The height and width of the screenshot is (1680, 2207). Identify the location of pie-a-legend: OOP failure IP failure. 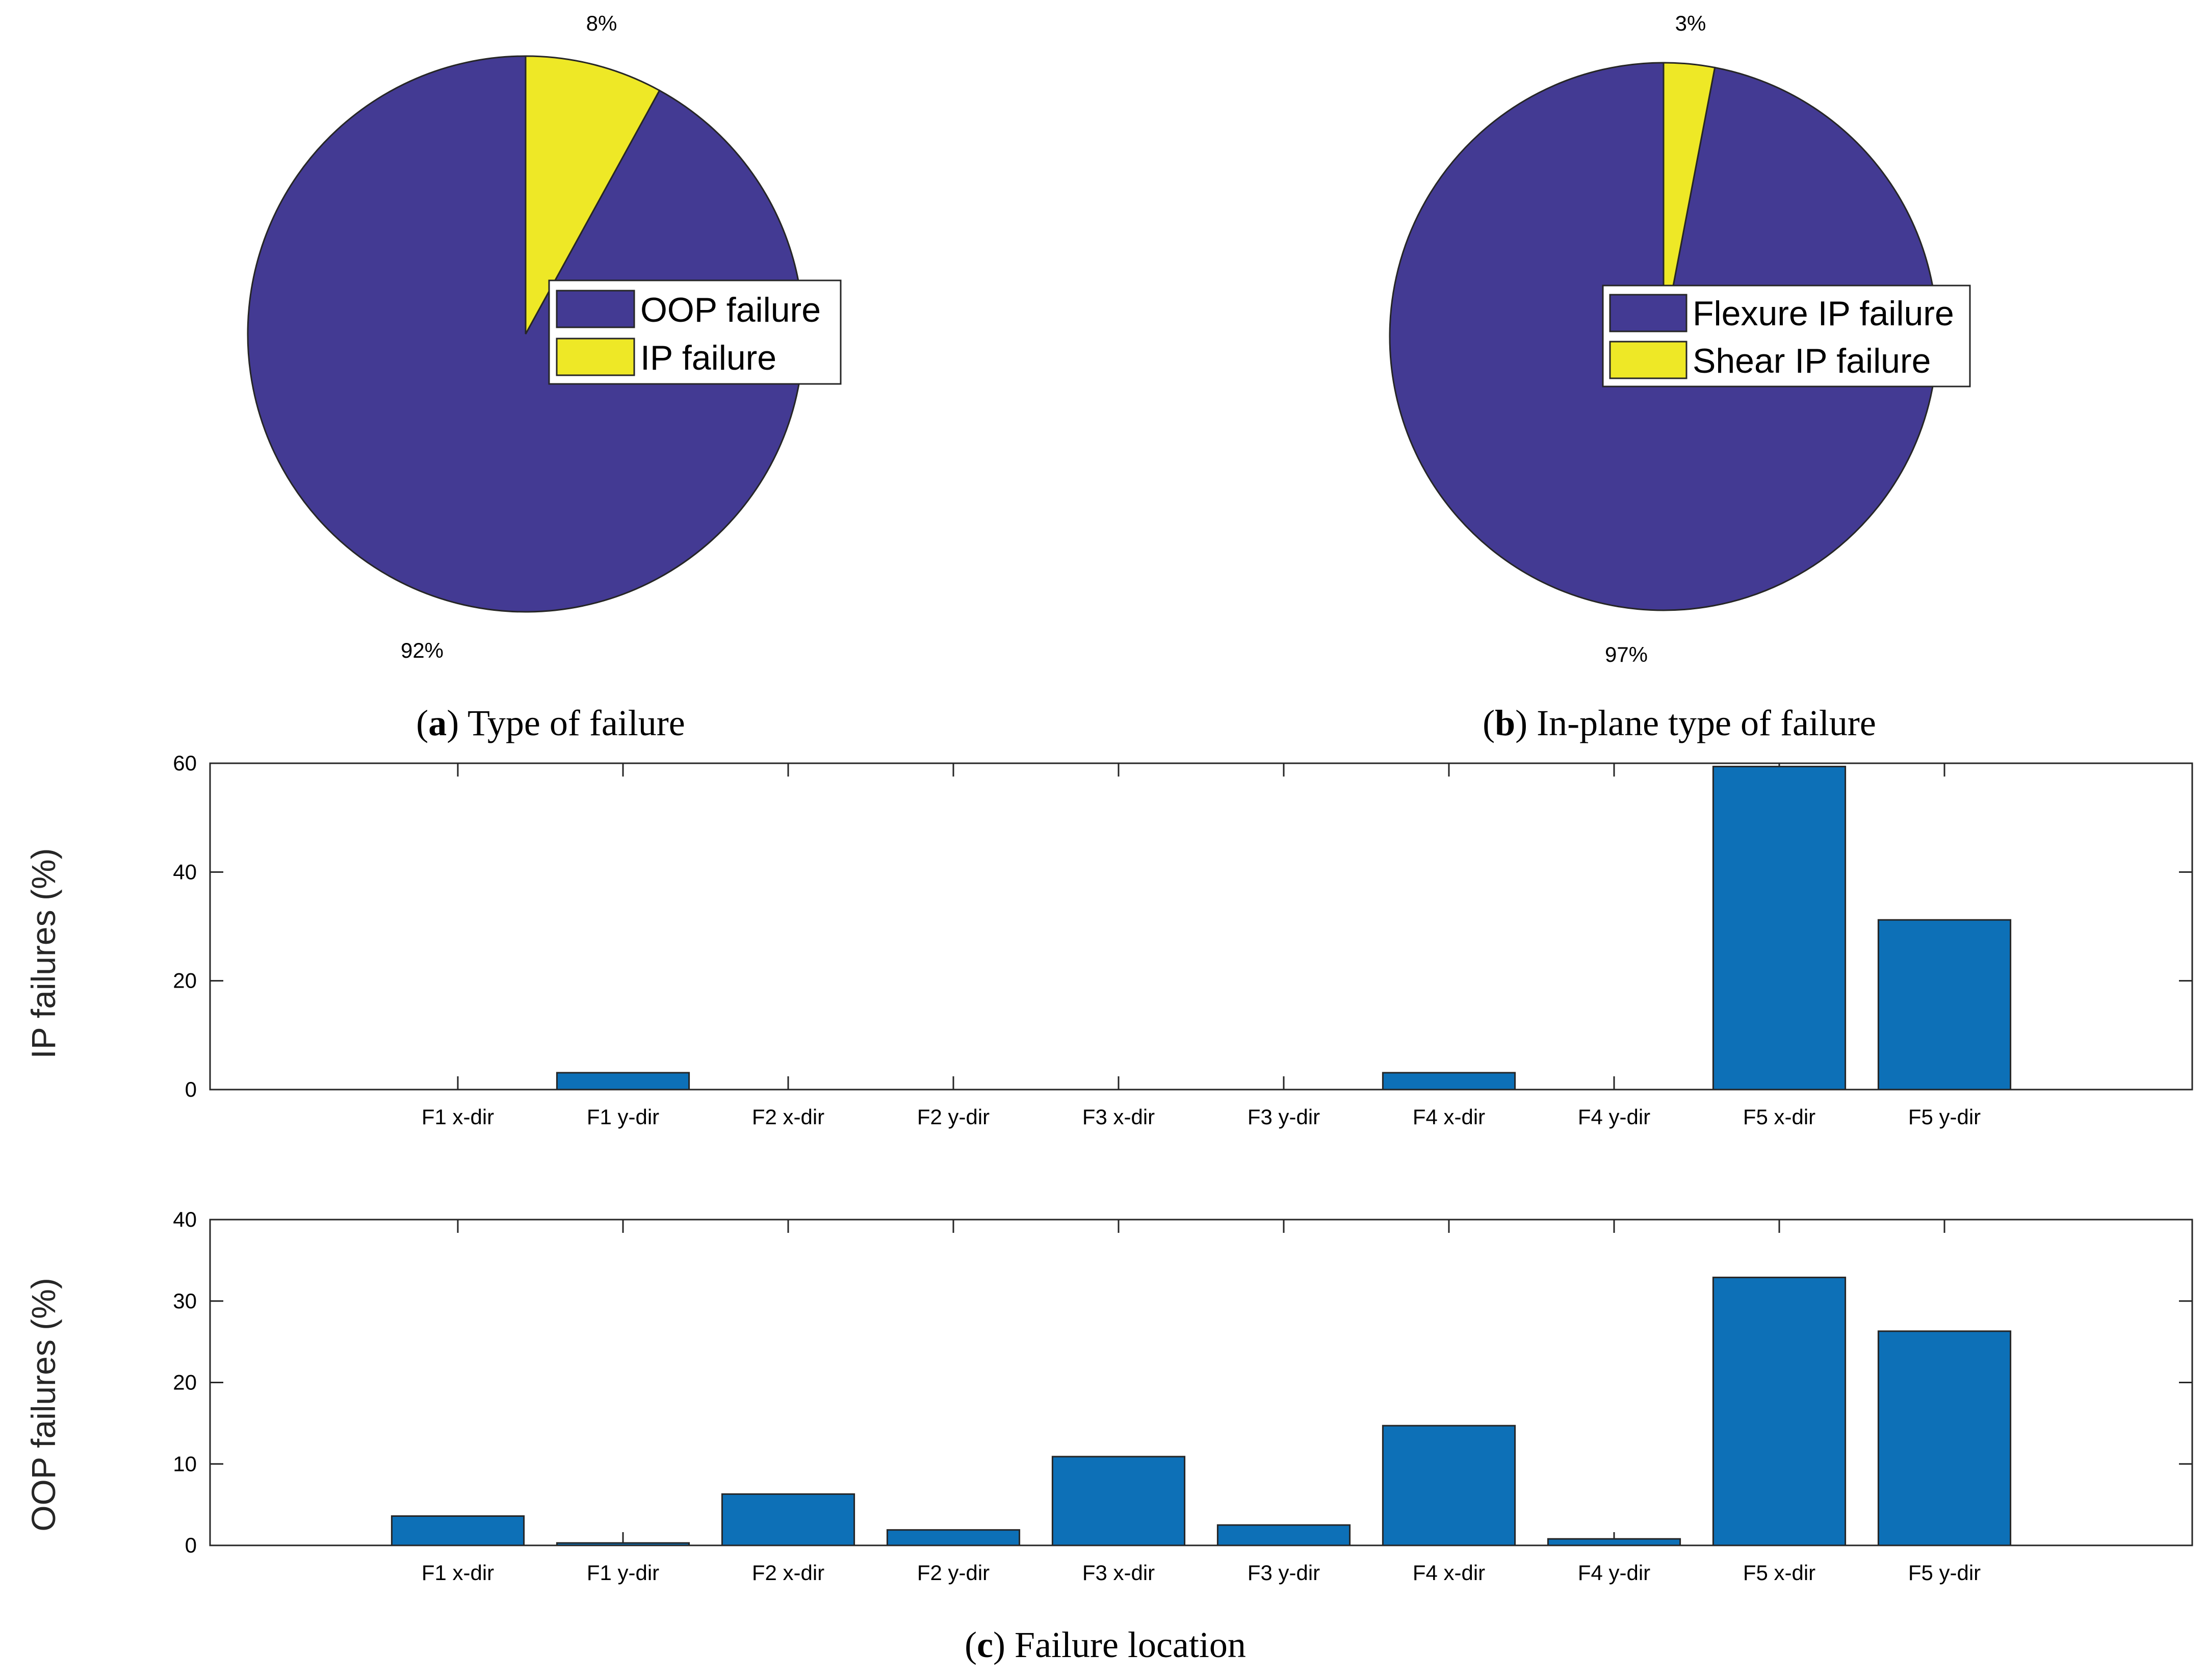
(695, 332).